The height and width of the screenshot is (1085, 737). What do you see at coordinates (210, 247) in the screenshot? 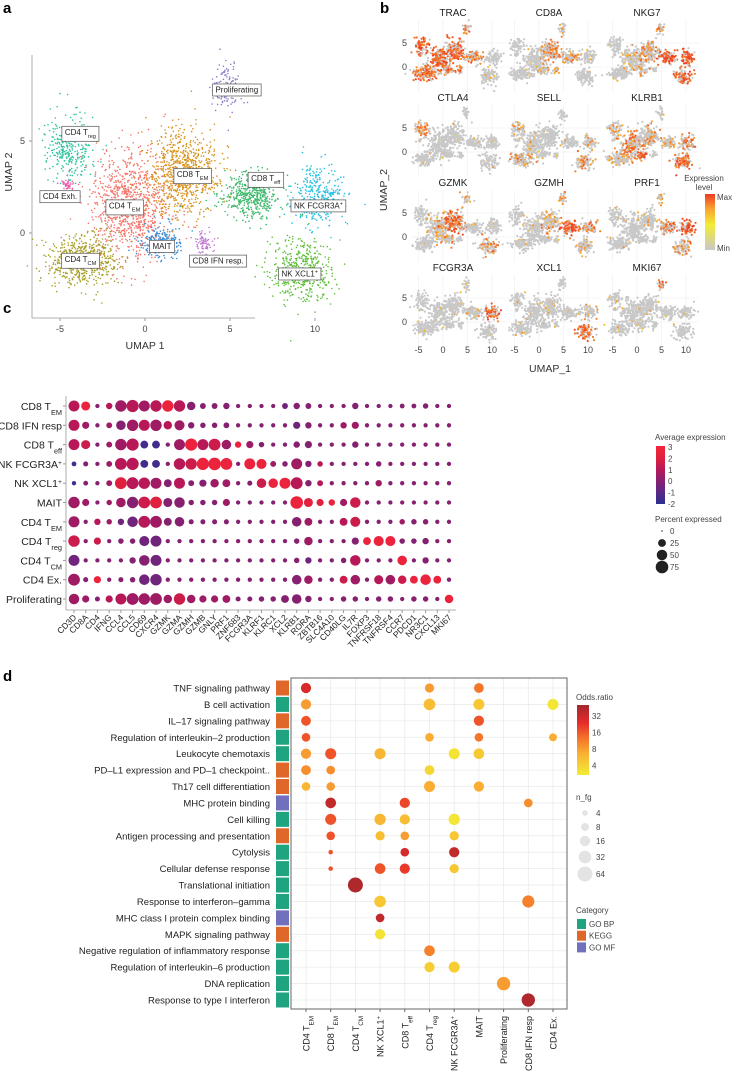
I see `cell-point-ifn` at bounding box center [210, 247].